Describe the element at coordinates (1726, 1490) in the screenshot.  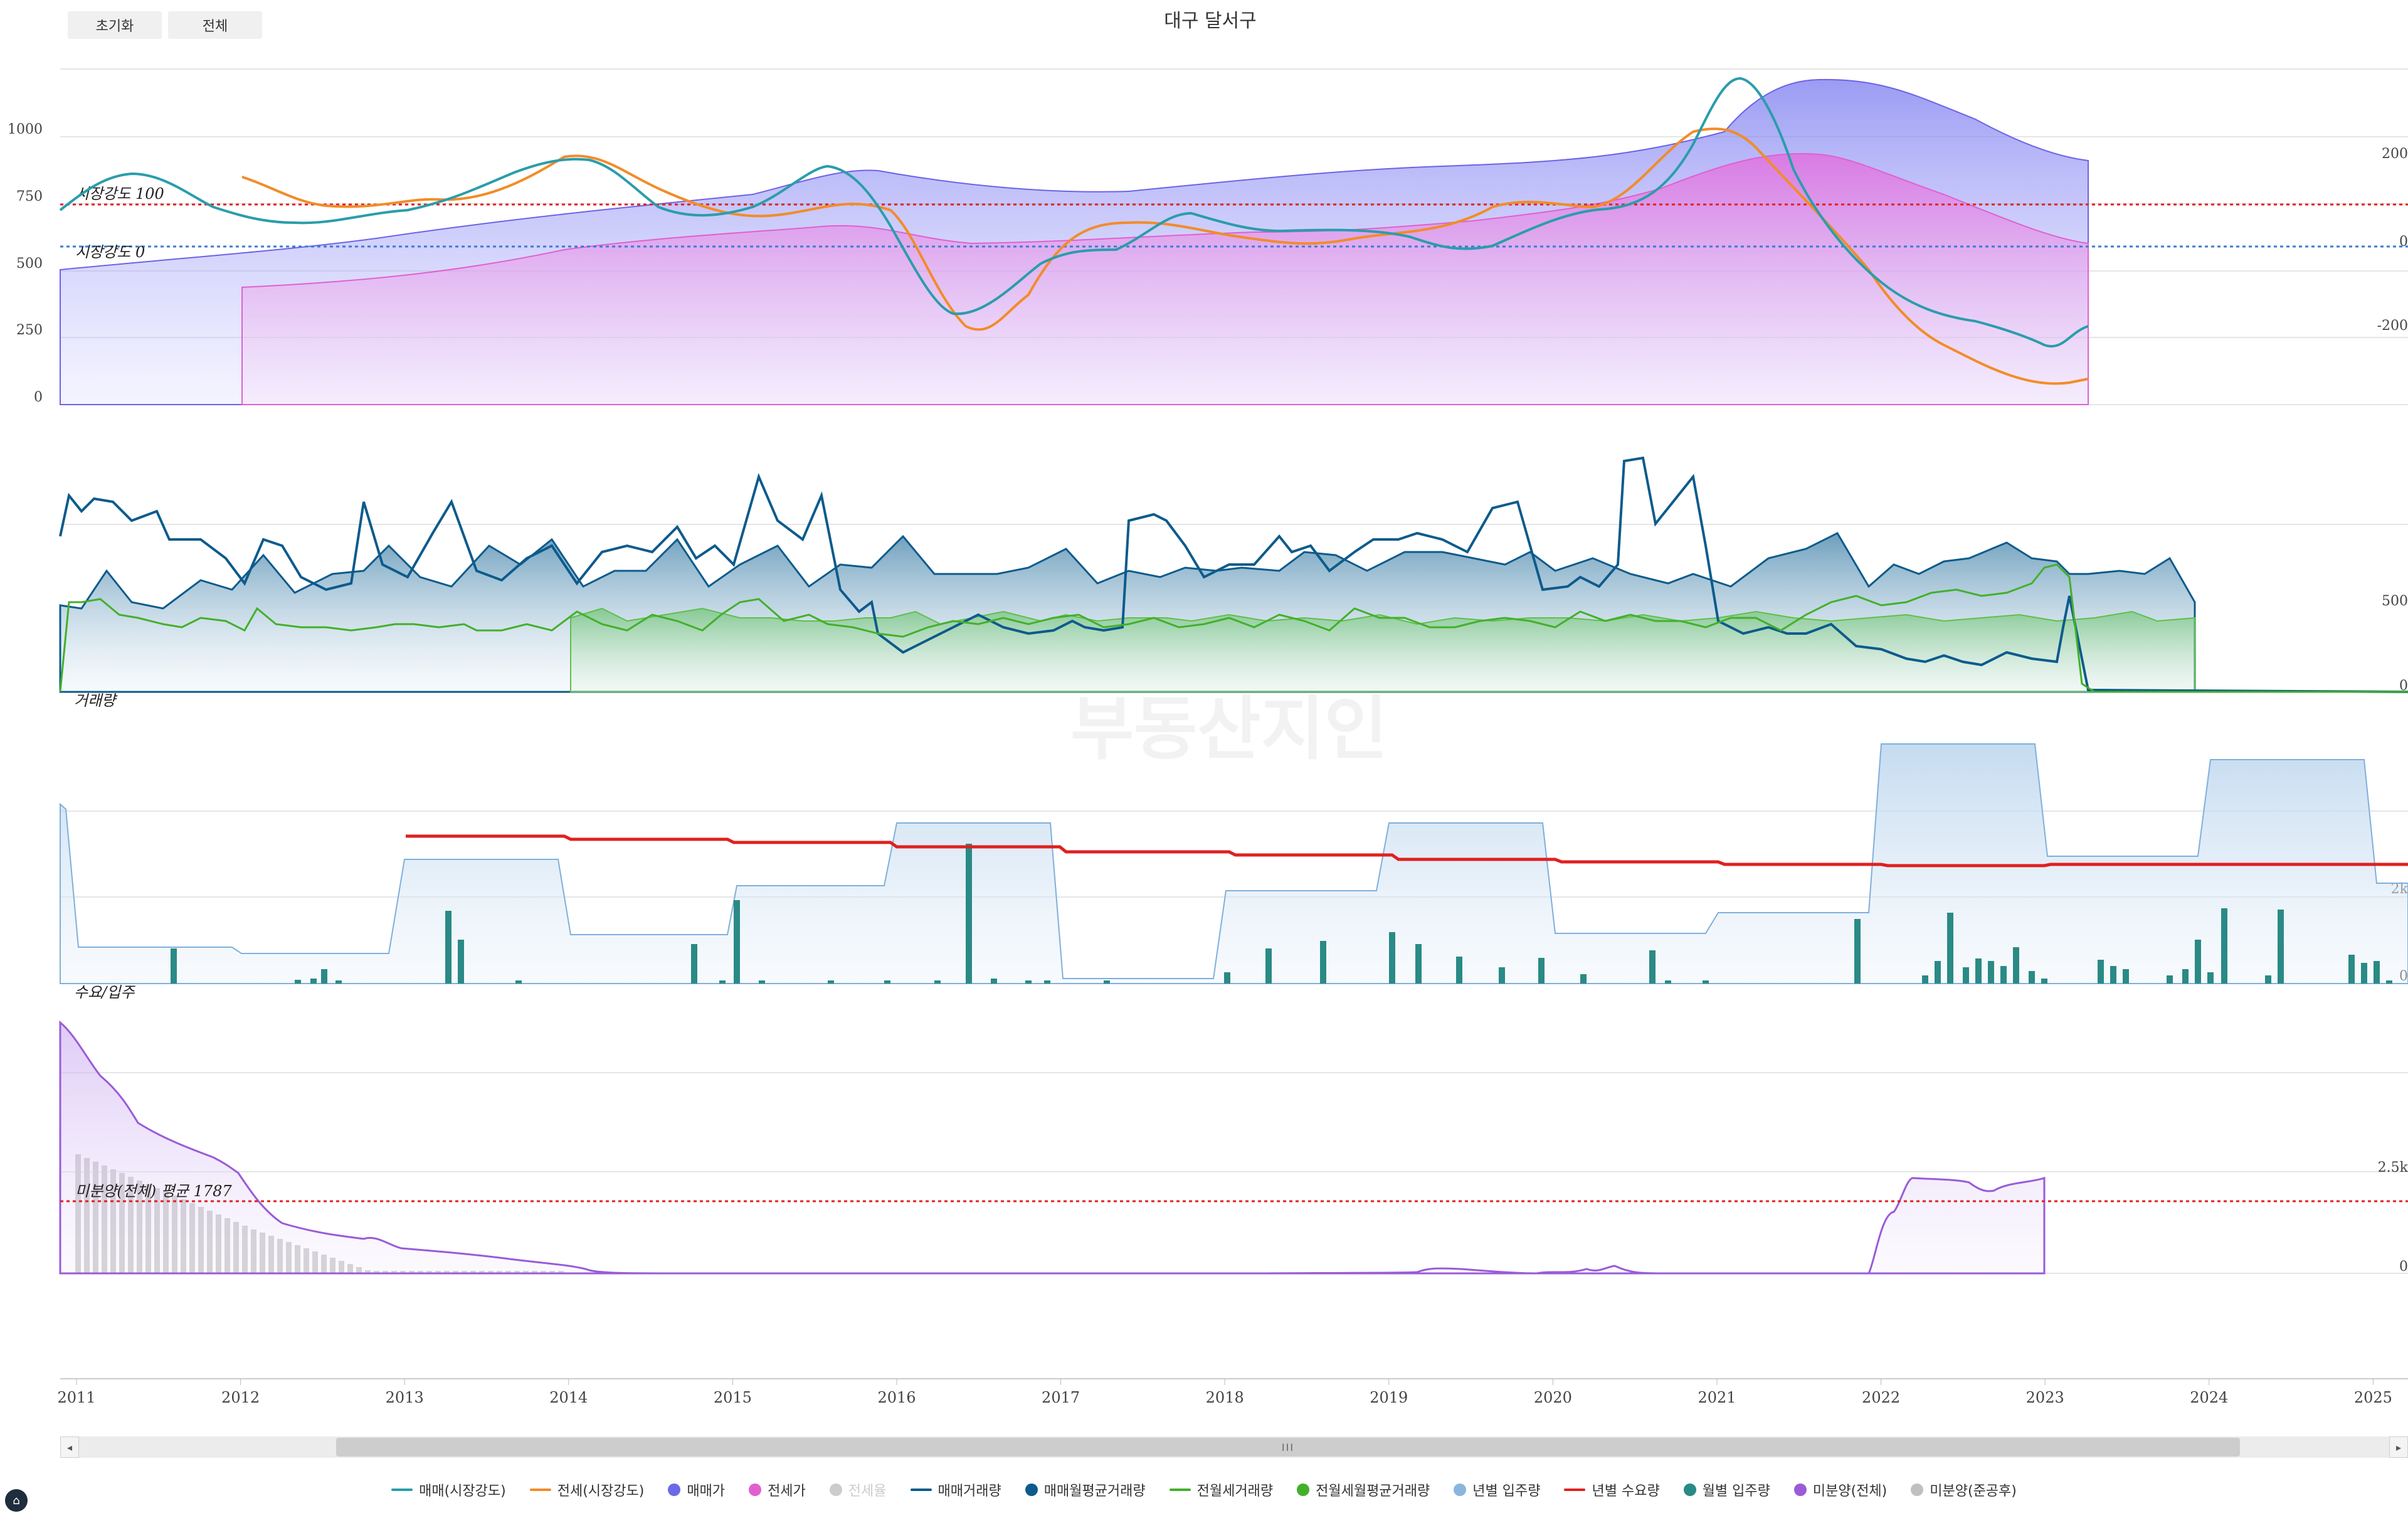
I see `legend-item: 월별 입주량` at that location.